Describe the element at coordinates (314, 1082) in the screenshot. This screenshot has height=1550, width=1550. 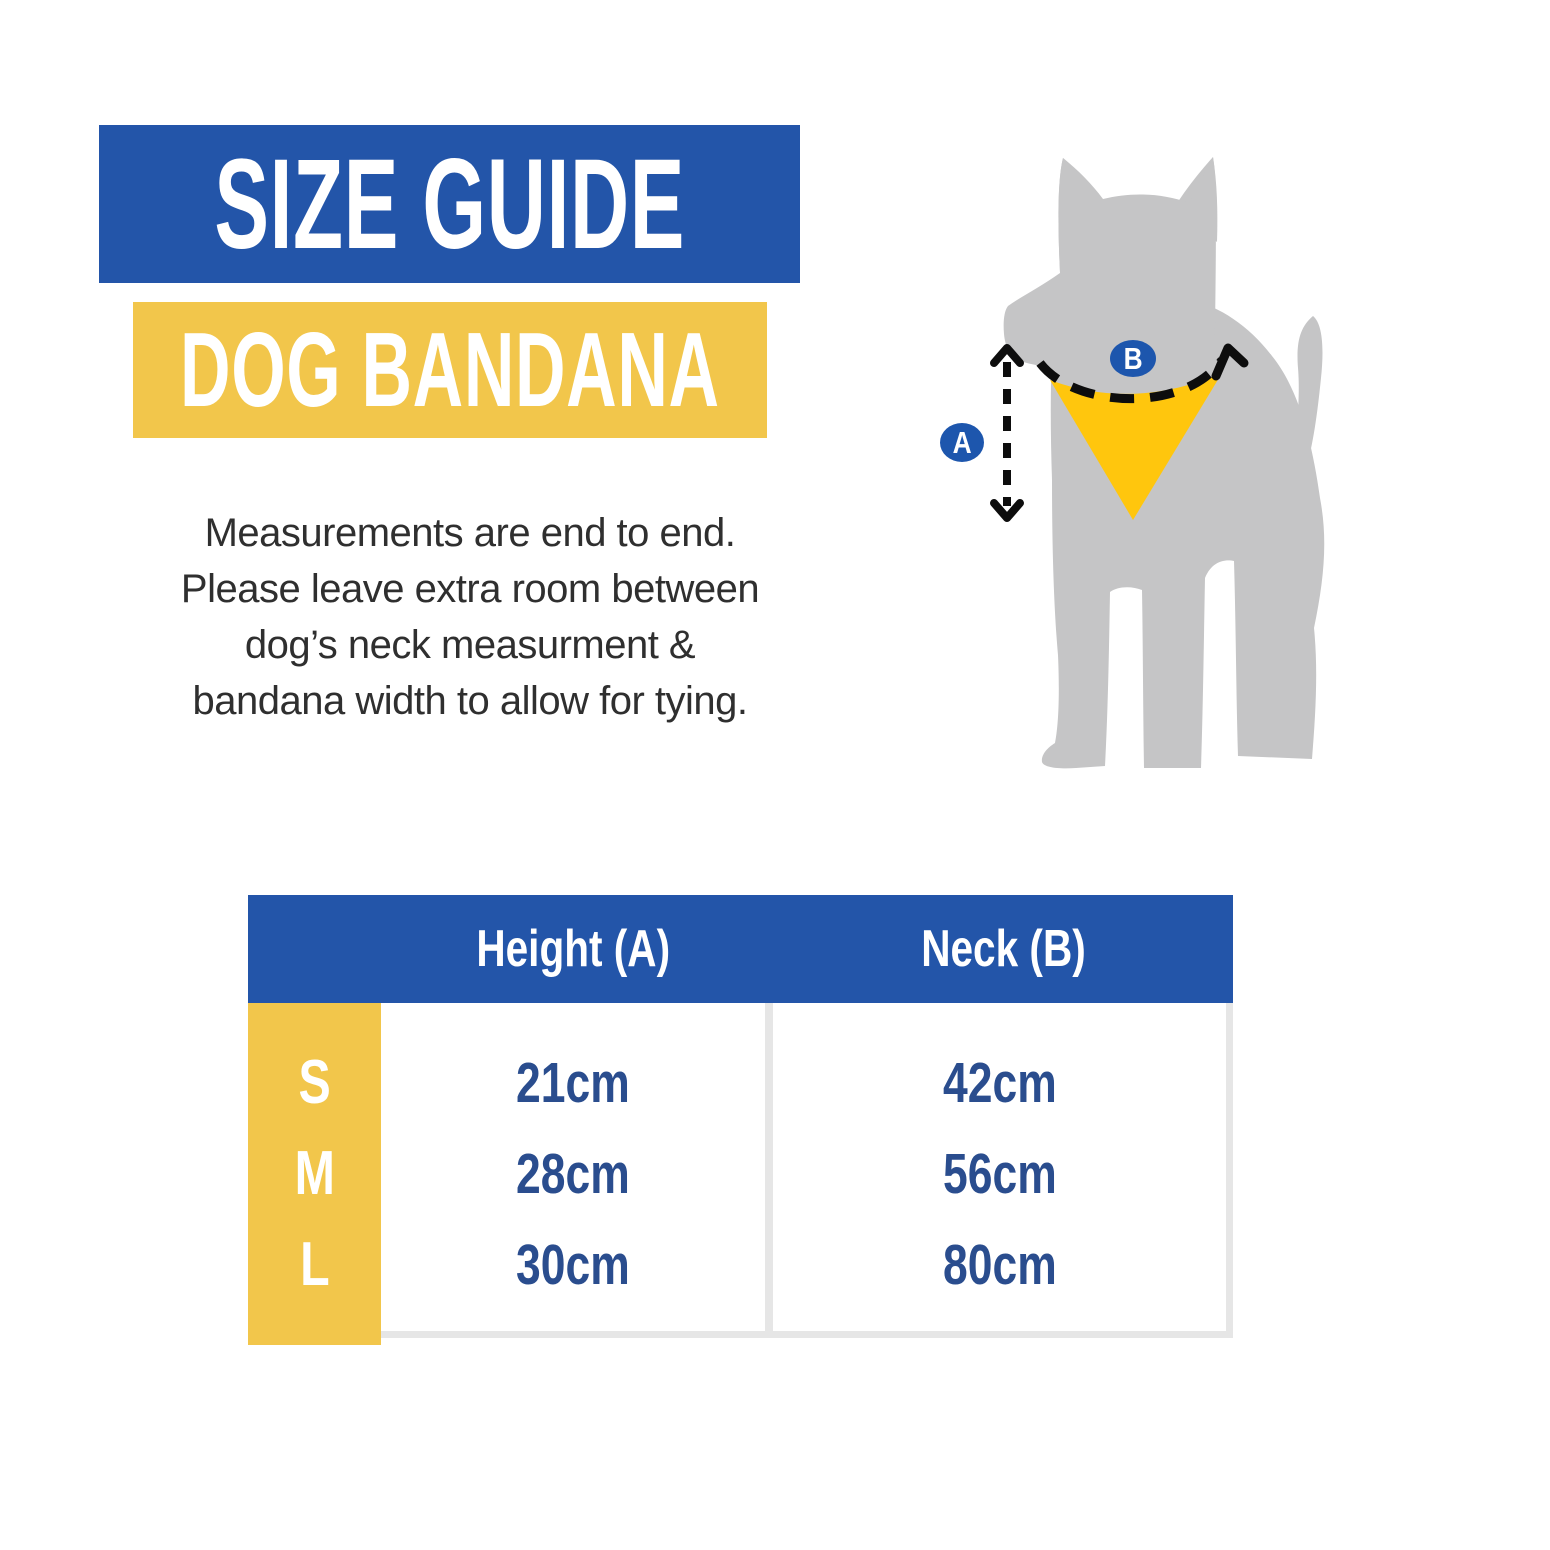
I see `size-row-label: S` at that location.